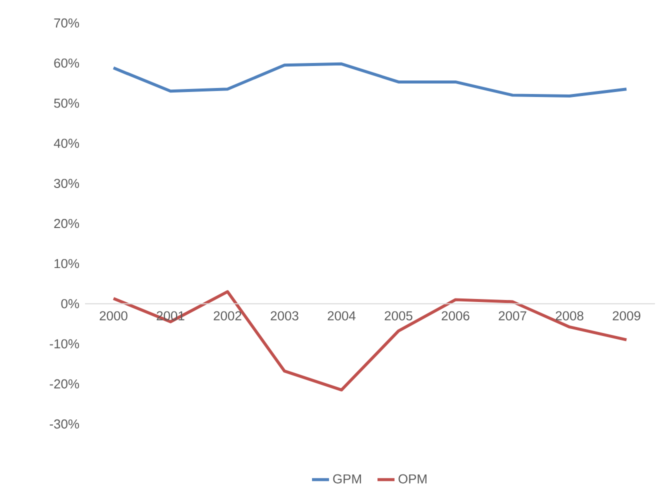  I want to click on y-tick-label: -30%, so click(65, 424).